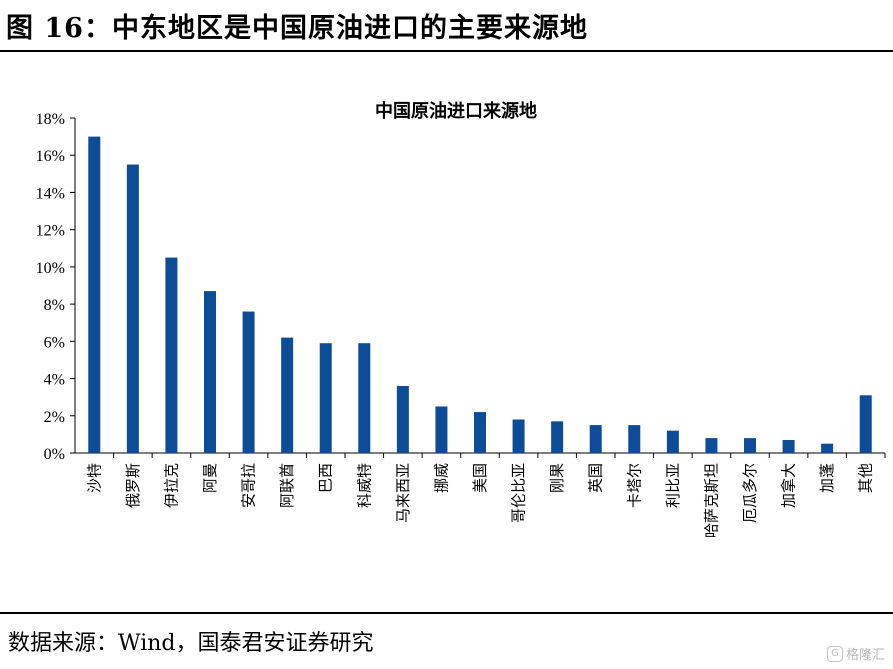 The width and height of the screenshot is (893, 669). I want to click on x-category-label: 英国, so click(596, 478).